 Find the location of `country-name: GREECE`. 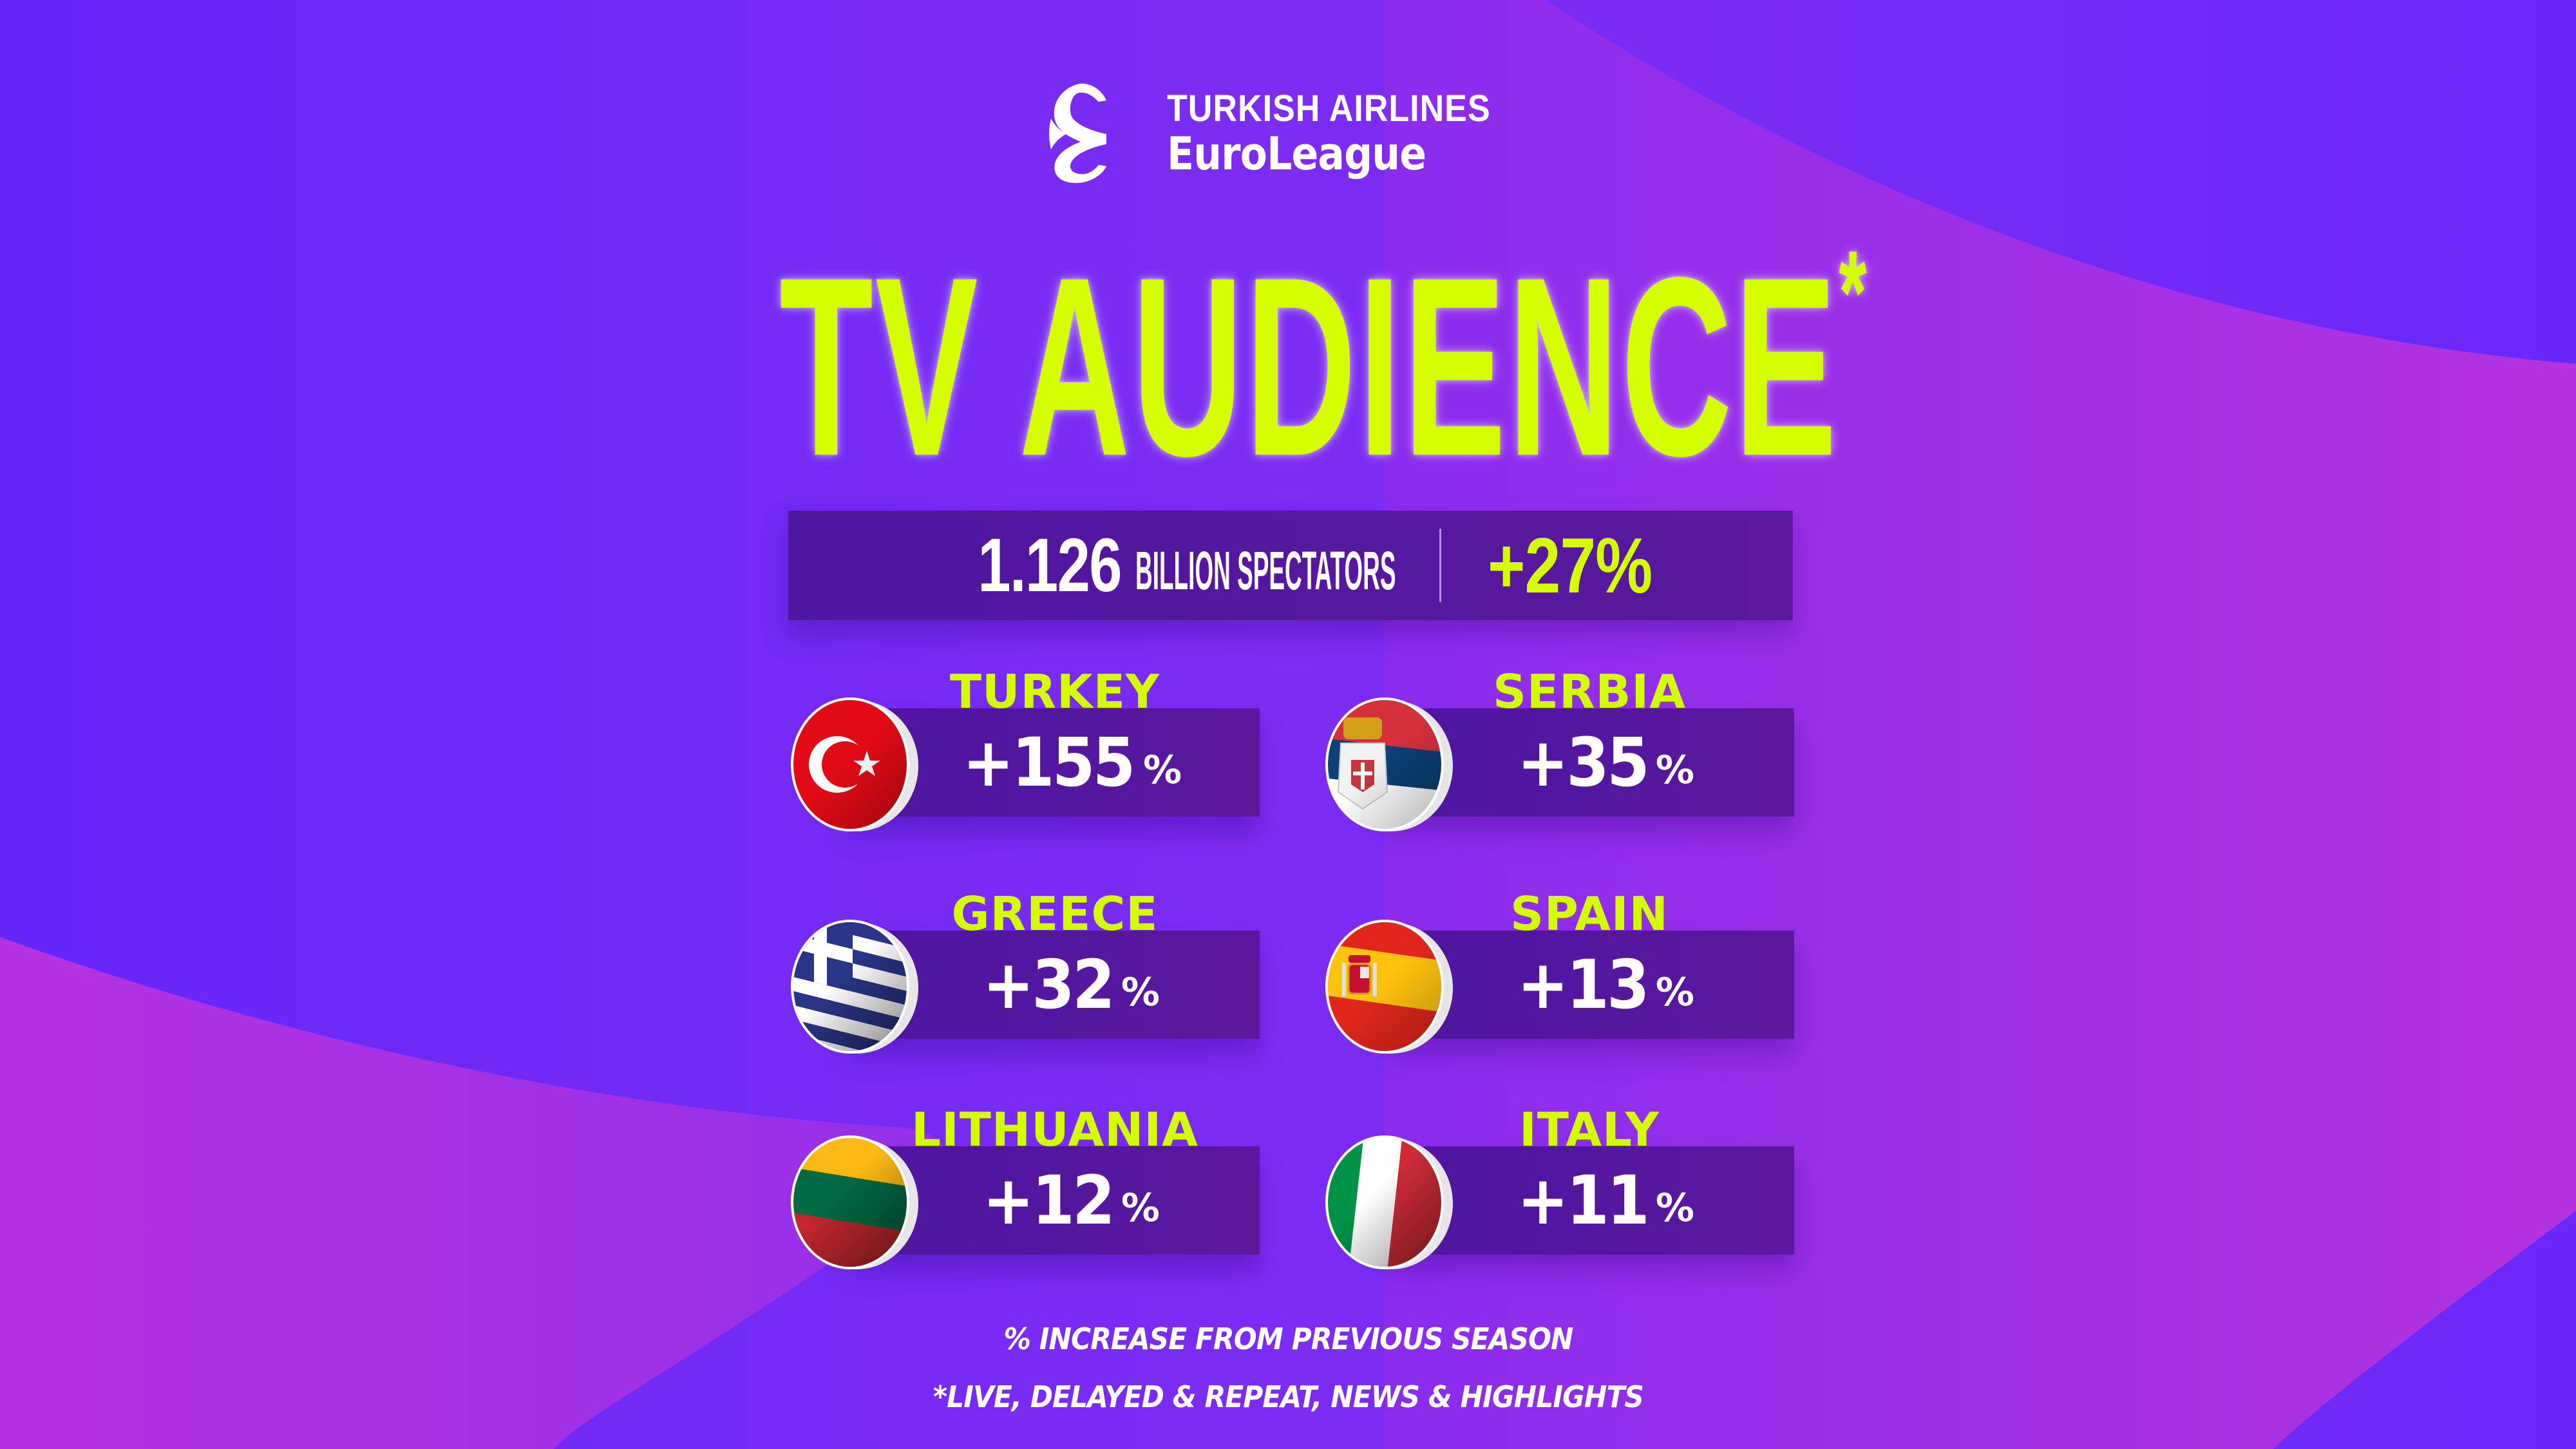

country-name: GREECE is located at coordinates (1055, 914).